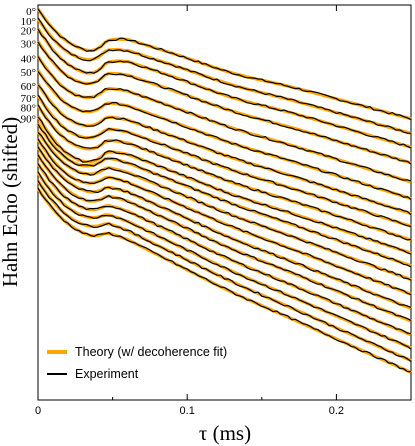 The height and width of the screenshot is (446, 415). I want to click on y-axis-title: Hahn Echo (shifted), so click(11, 202).